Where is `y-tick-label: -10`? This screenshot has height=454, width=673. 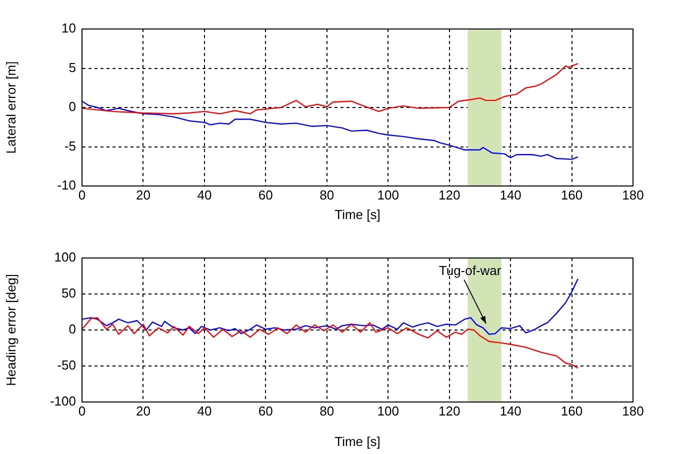 y-tick-label: -10 is located at coordinates (66, 185).